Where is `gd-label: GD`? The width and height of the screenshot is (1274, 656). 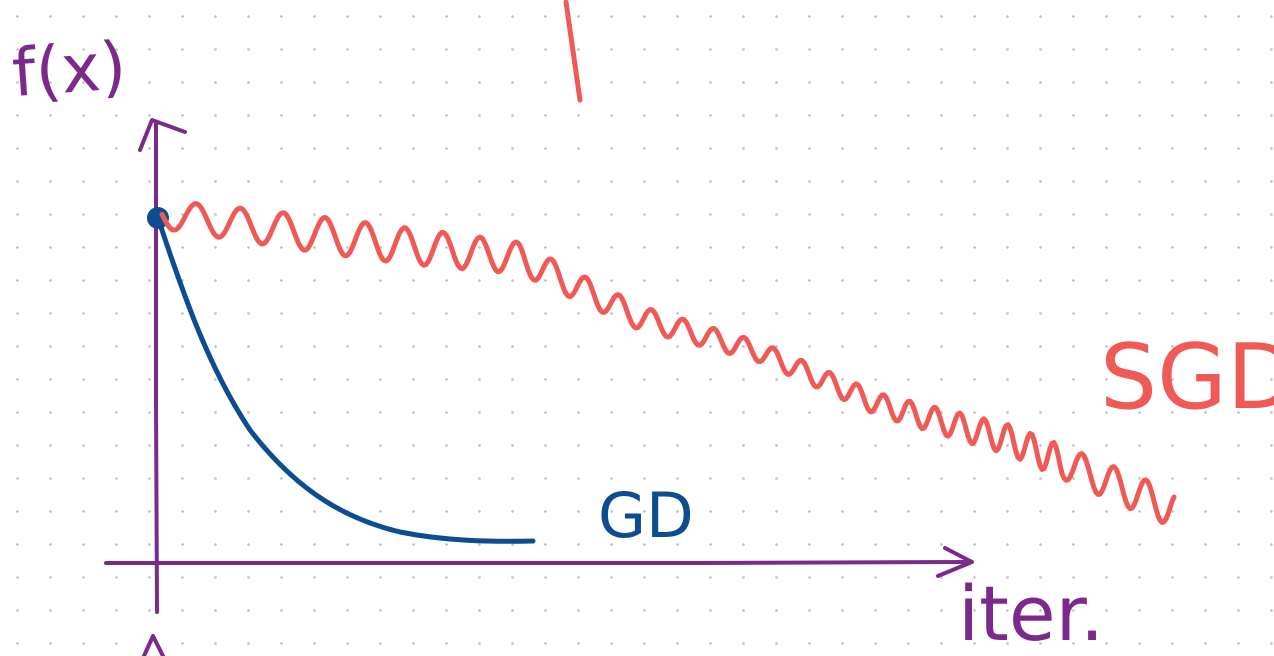
gd-label: GD is located at coordinates (646, 515).